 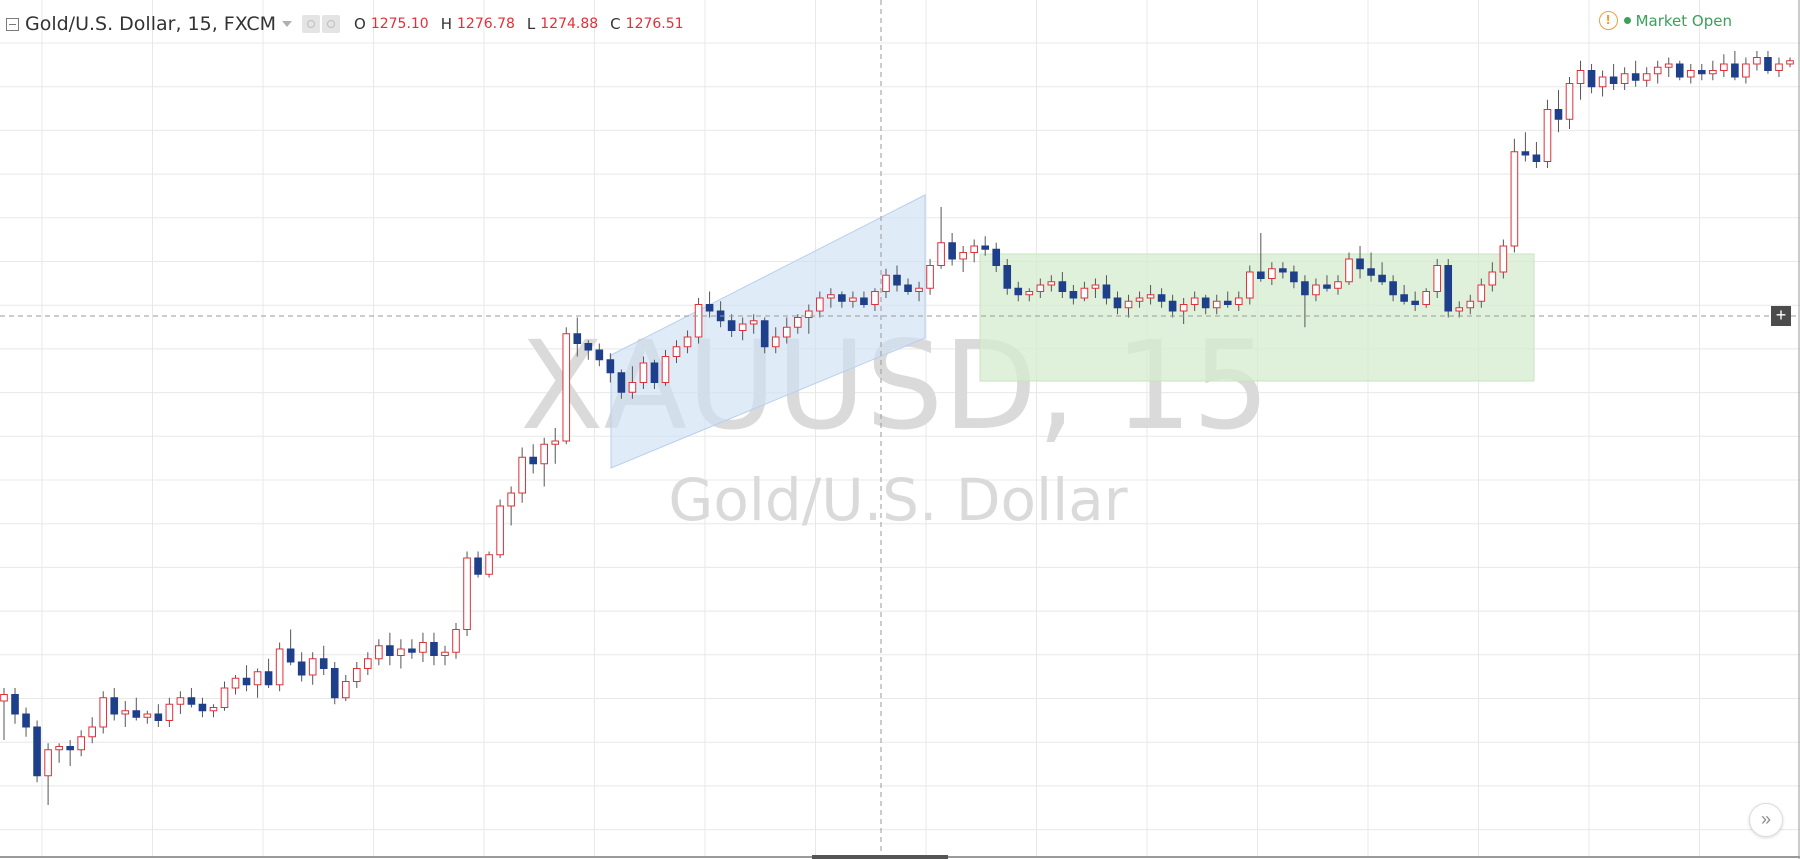 I want to click on collapse-legend-icon, so click(x=12, y=24).